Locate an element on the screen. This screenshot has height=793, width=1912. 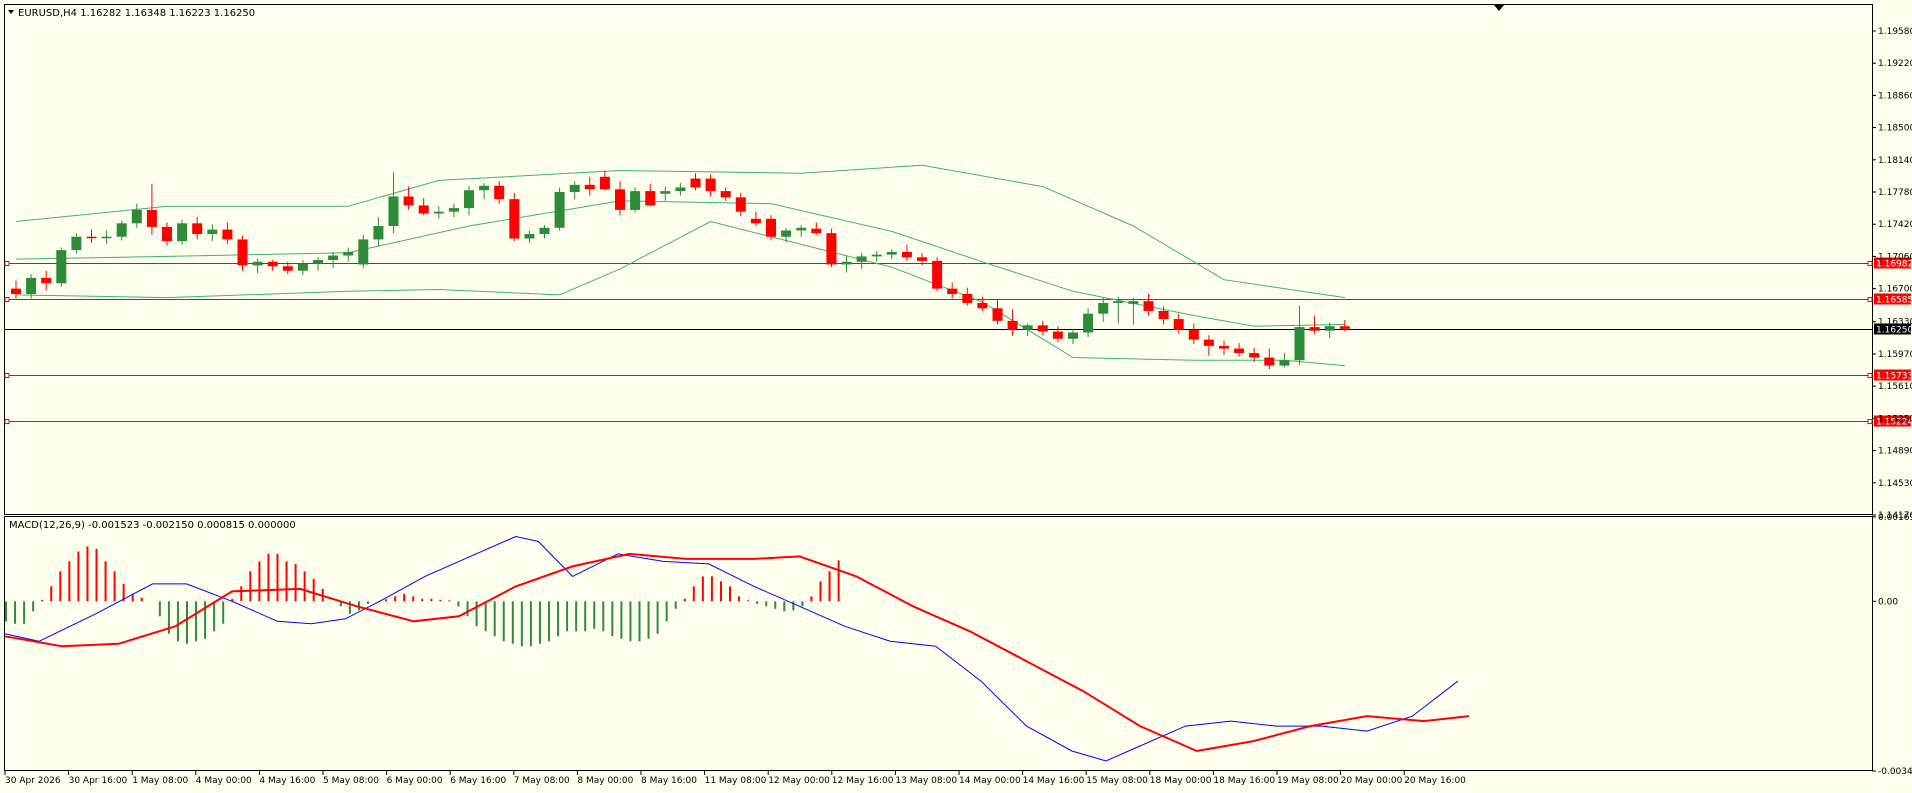
price-tick-label: 1.14170 is located at coordinates (1895, 516).